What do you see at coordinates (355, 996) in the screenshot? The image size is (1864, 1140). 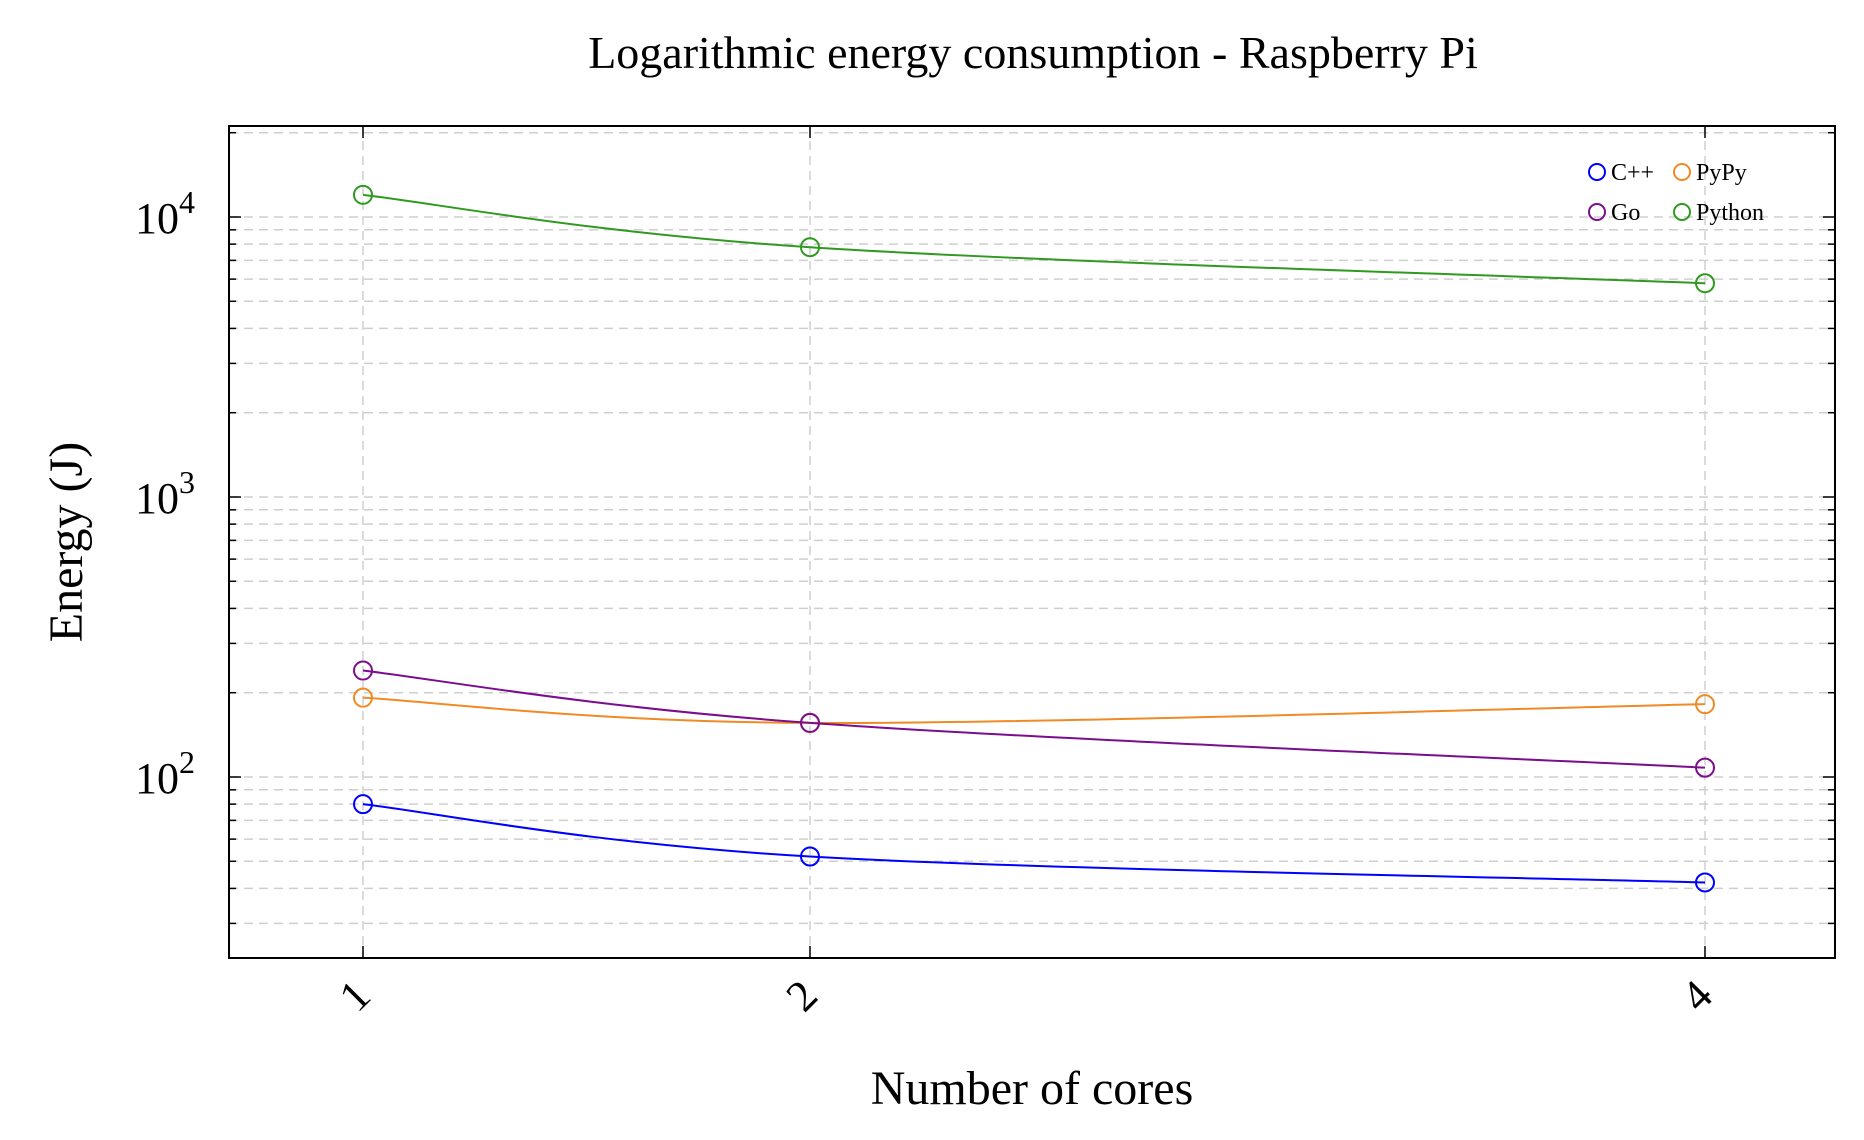 I see `x-tick-label: 1` at bounding box center [355, 996].